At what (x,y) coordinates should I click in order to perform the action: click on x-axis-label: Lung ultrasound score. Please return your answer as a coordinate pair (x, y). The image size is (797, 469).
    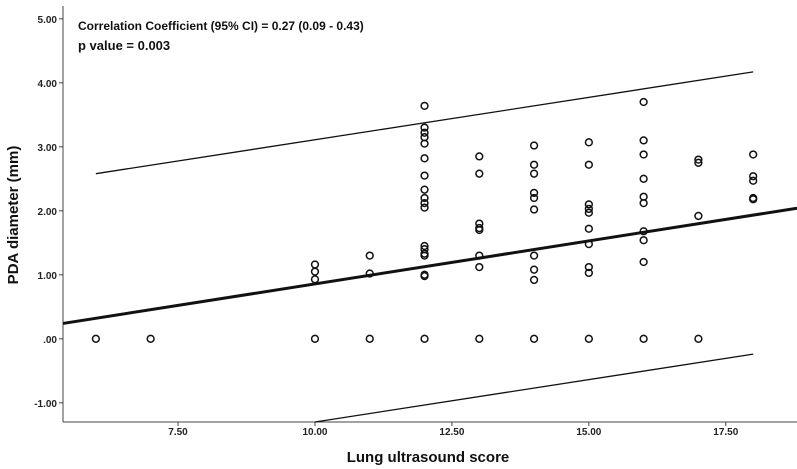
    Looking at the image, I should click on (428, 457).